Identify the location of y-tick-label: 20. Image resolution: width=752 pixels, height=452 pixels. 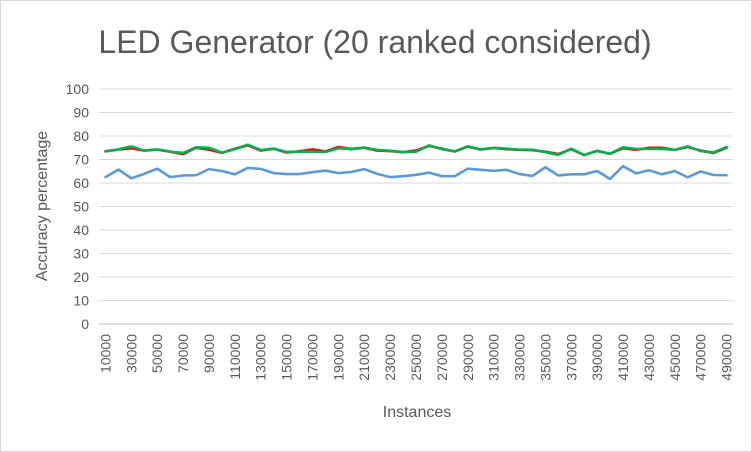
(81, 277).